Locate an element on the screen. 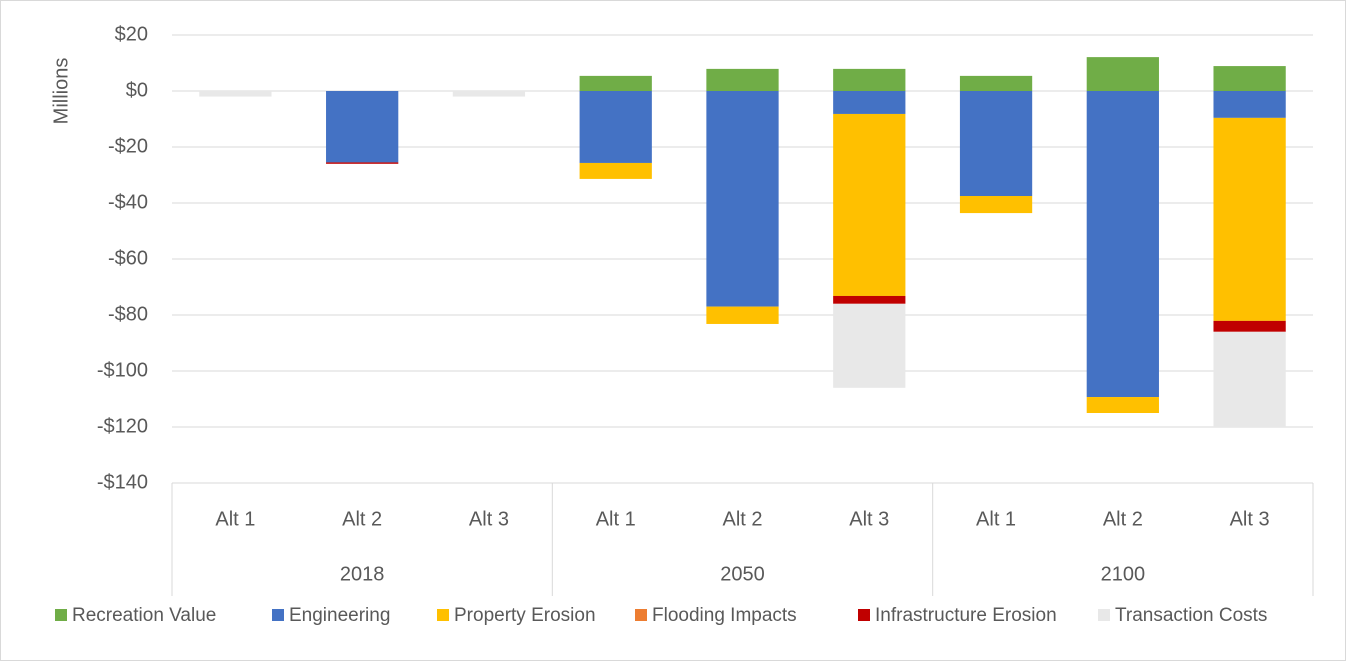 This screenshot has height=661, width=1346. group-label: 2050 is located at coordinates (742, 574).